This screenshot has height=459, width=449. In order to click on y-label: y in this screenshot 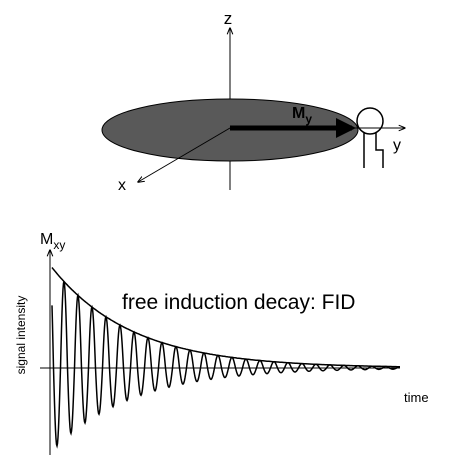, I will do `click(397, 145)`.